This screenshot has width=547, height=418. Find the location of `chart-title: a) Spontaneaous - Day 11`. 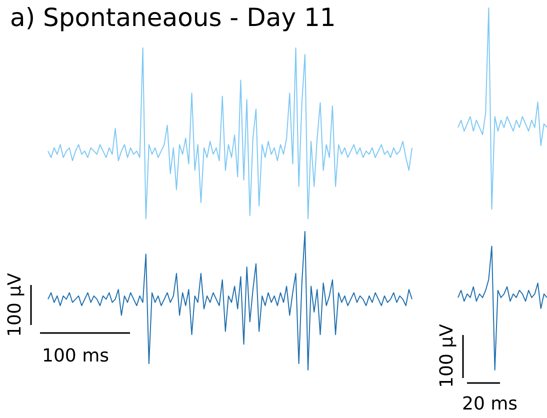

chart-title: a) Spontaneaous - Day 11 is located at coordinates (173, 17).